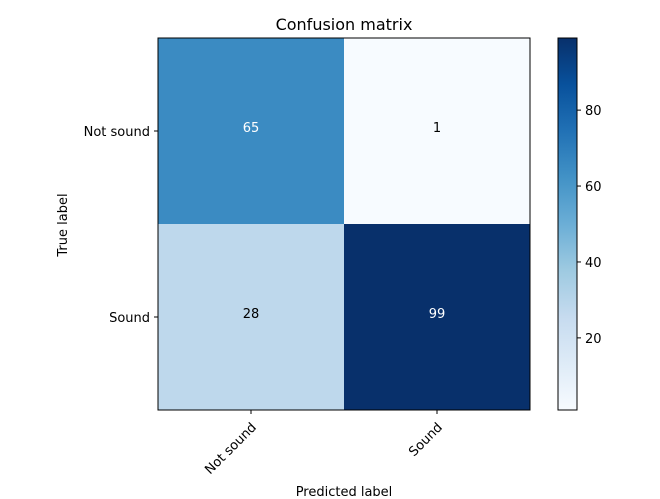 The height and width of the screenshot is (499, 660). I want to click on cell-value-0-1: 1, so click(437, 128).